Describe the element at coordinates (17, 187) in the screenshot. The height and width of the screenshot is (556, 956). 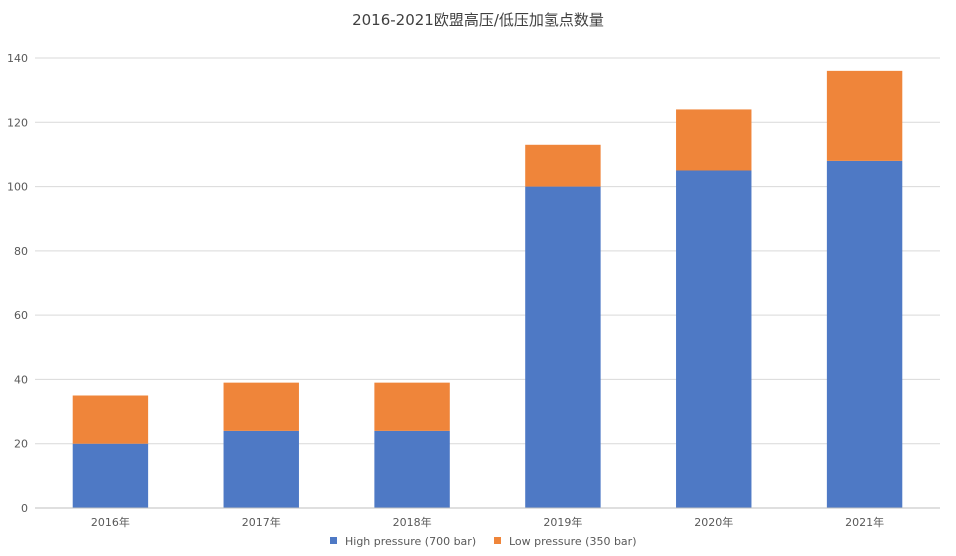
I see `y-tick-label: 100` at that location.